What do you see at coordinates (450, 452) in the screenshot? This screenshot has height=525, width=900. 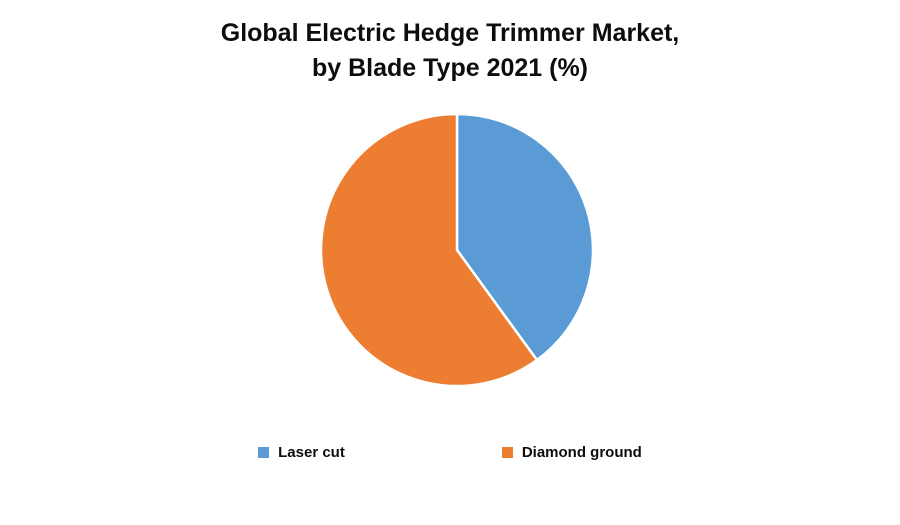 I see `chart-legend: Laser cut Diamond ground` at bounding box center [450, 452].